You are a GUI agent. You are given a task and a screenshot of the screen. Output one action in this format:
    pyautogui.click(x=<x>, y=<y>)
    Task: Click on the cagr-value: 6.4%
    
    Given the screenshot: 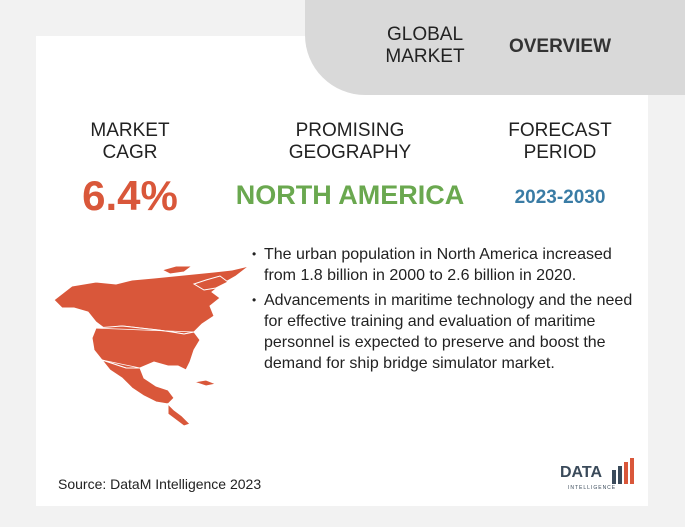 What is the action you would take?
    pyautogui.click(x=130, y=195)
    